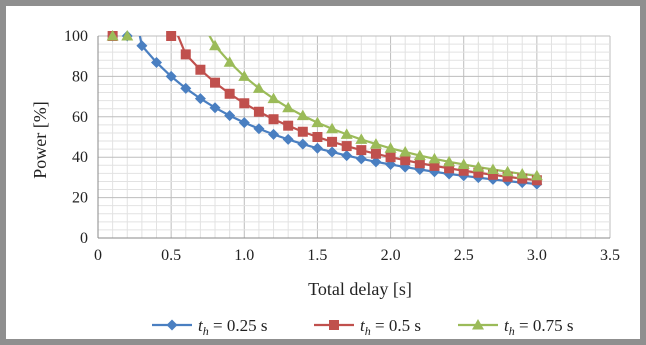  What do you see at coordinates (538, 327) in the screenshot?
I see `legend-label-3: th = 0.75 s` at bounding box center [538, 327].